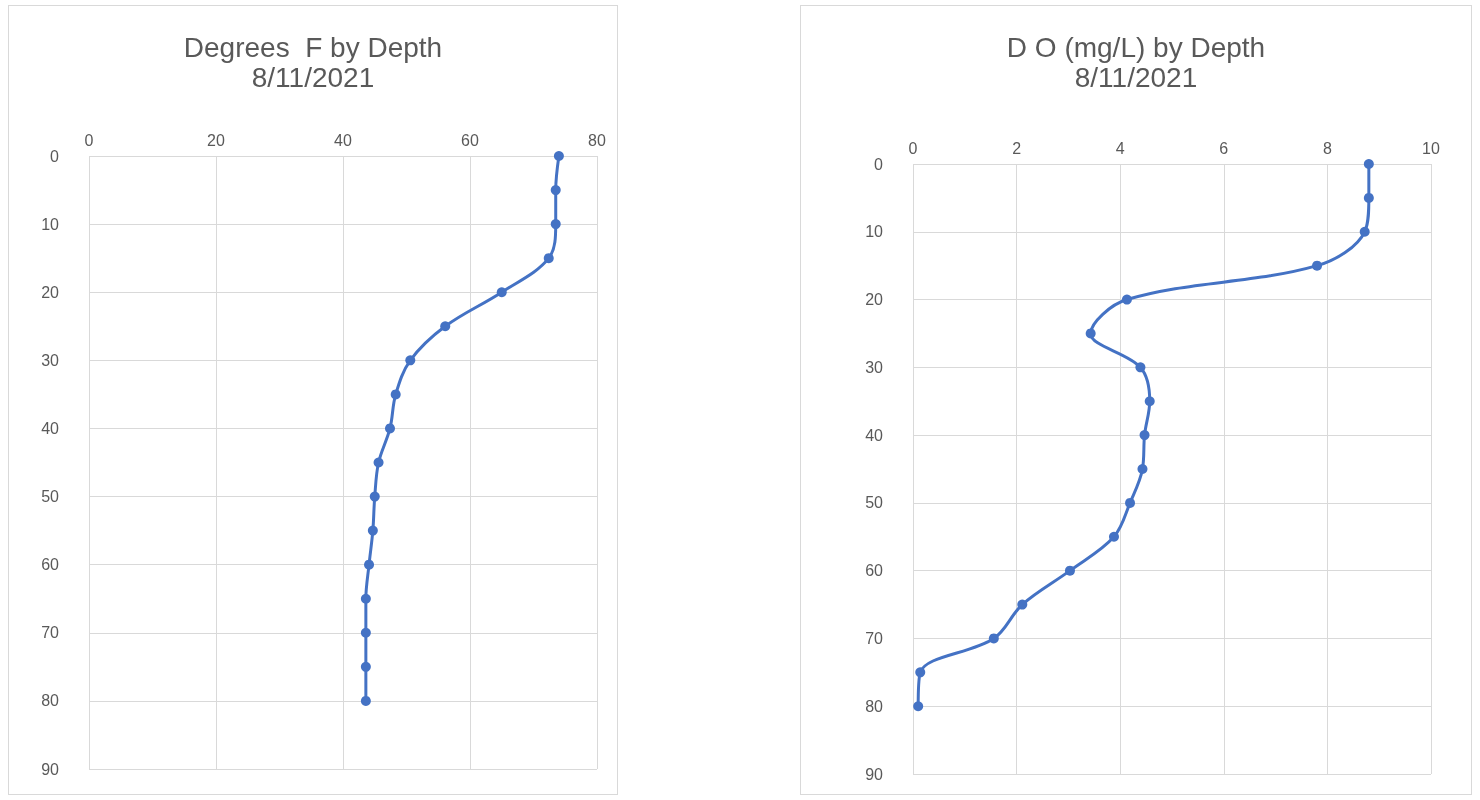 The height and width of the screenshot is (800, 1480). Describe the element at coordinates (1120, 148) in the screenshot. I see `x-tick-label: 4` at that location.